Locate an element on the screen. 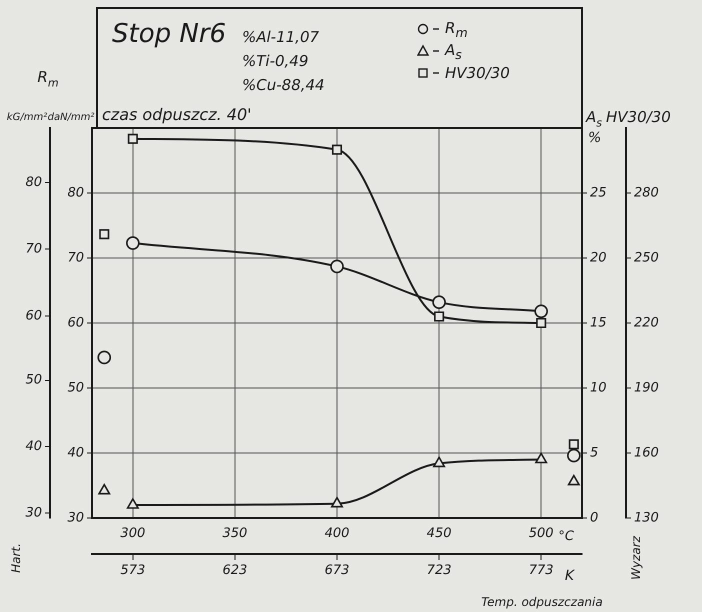  x-tick-label: 300 is located at coordinates (133, 534).